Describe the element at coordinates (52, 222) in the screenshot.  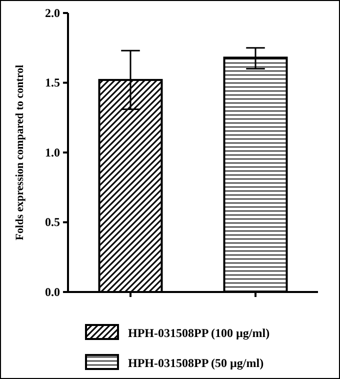
I see `y-tick-label: 0.5` at that location.